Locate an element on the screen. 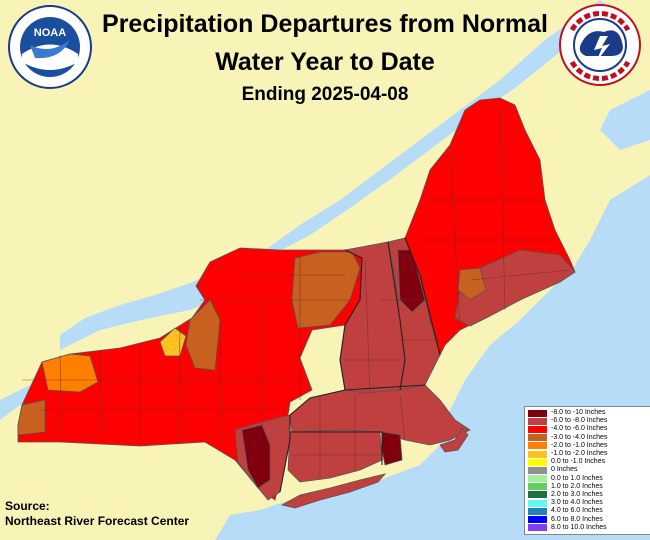  nws-logo is located at coordinates (600, 45).